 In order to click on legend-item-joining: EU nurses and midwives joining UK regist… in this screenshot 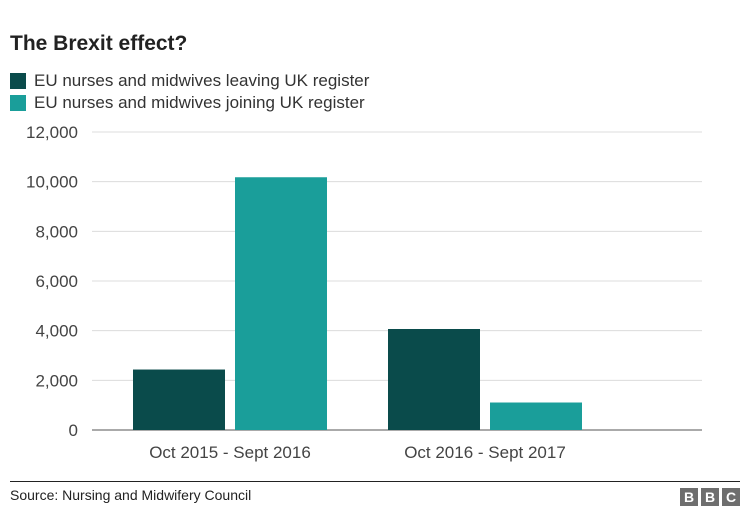, I will do `click(189, 103)`.